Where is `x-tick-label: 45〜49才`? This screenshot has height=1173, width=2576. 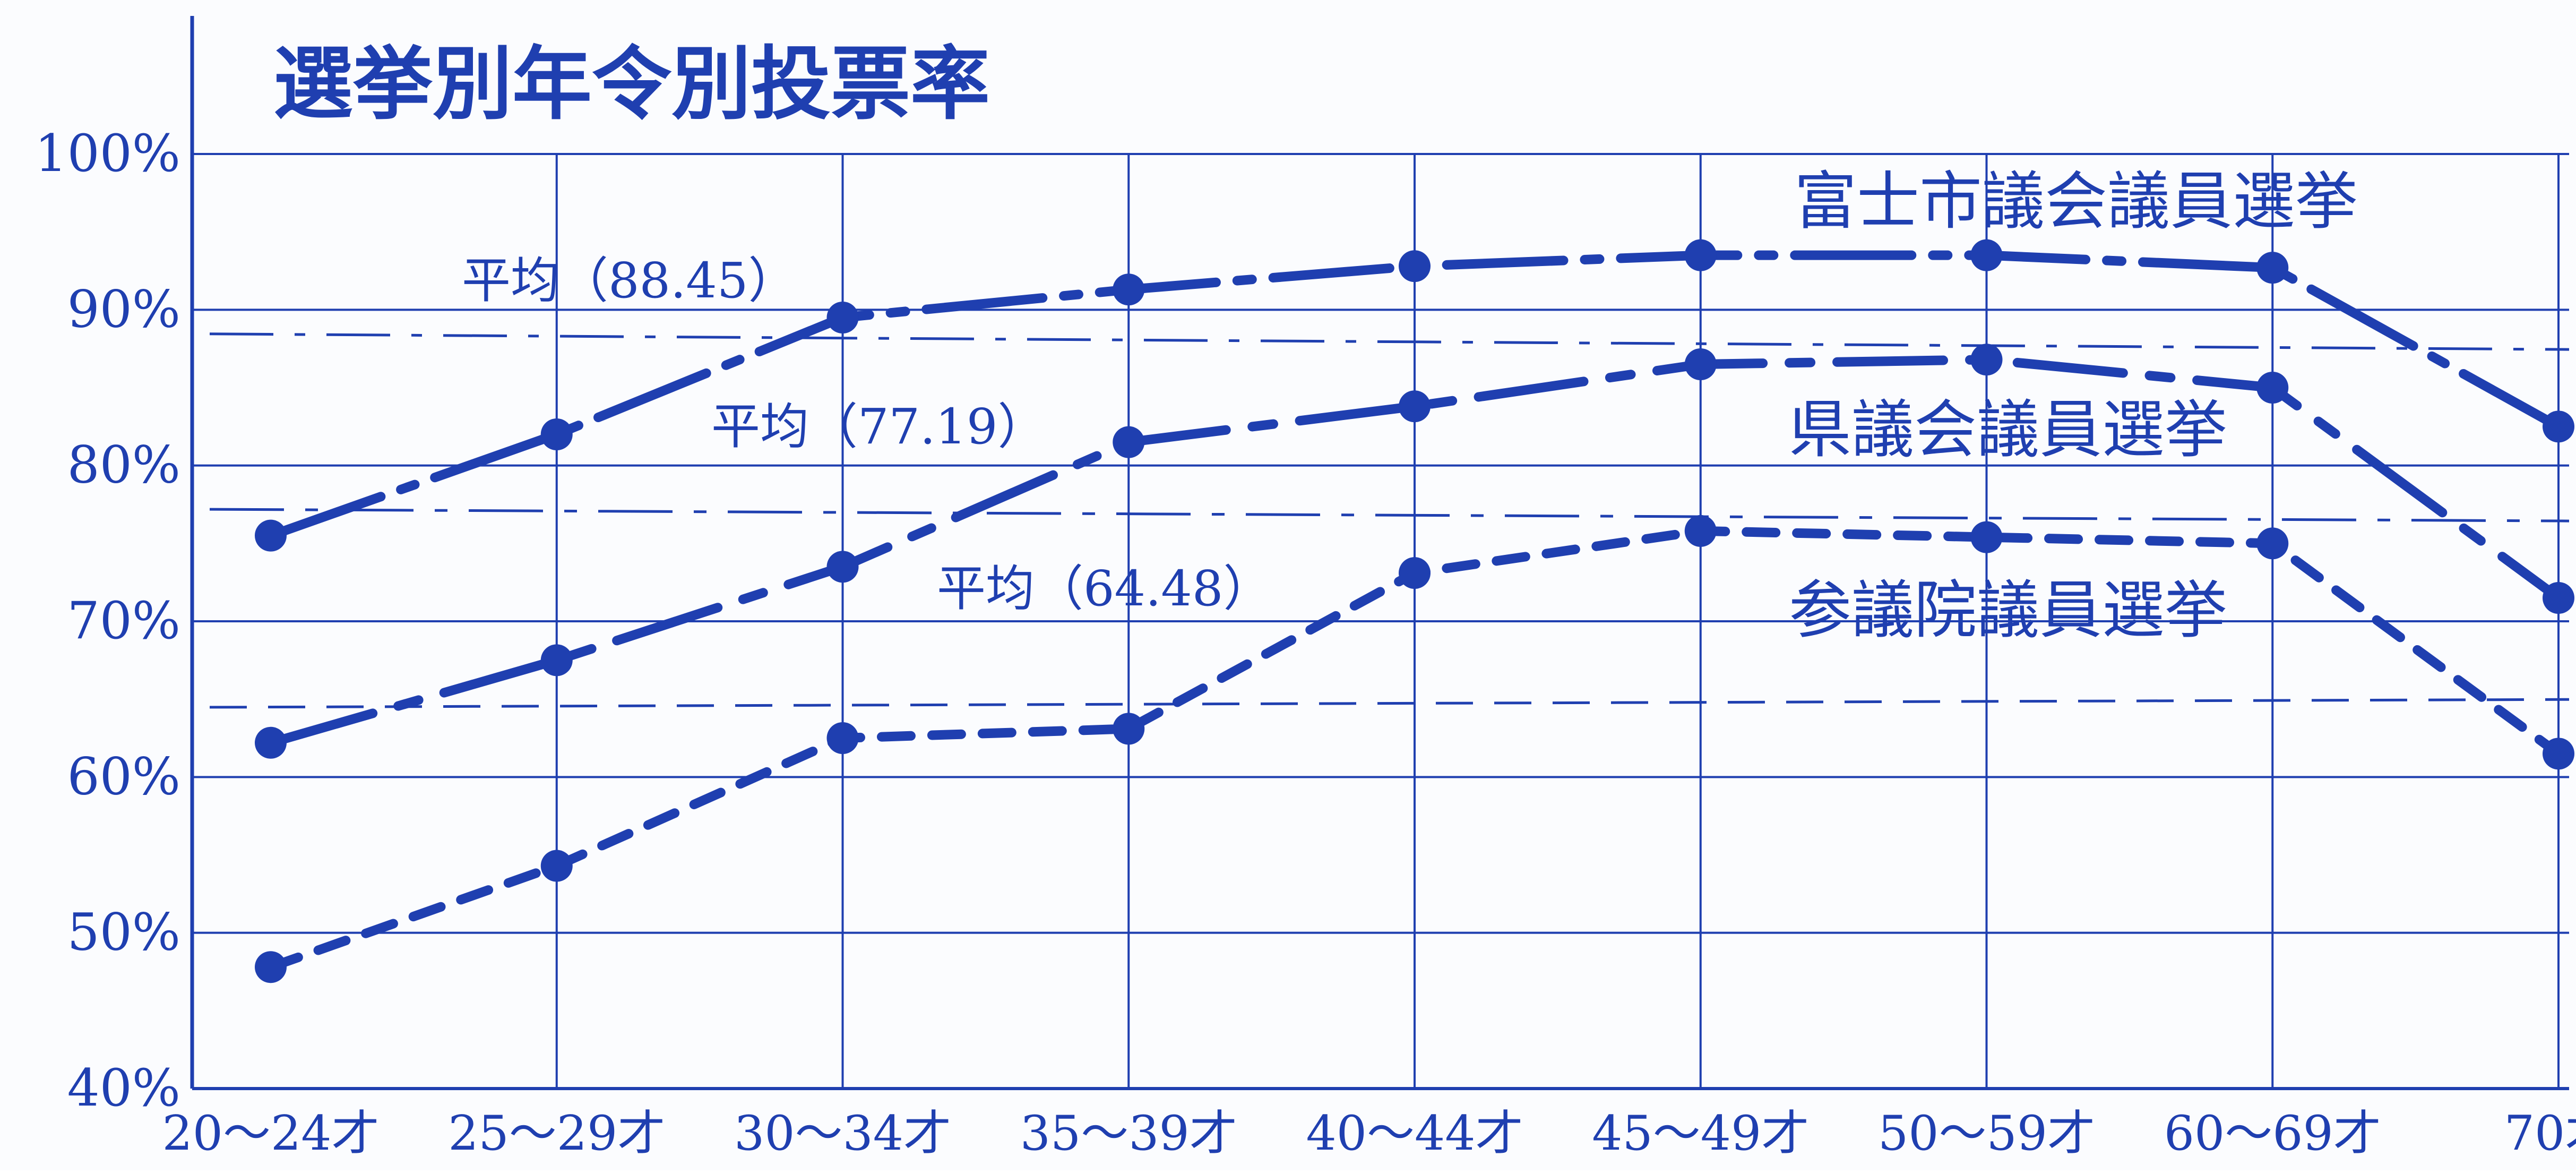
x-tick-label: 45〜49才 is located at coordinates (1701, 1133).